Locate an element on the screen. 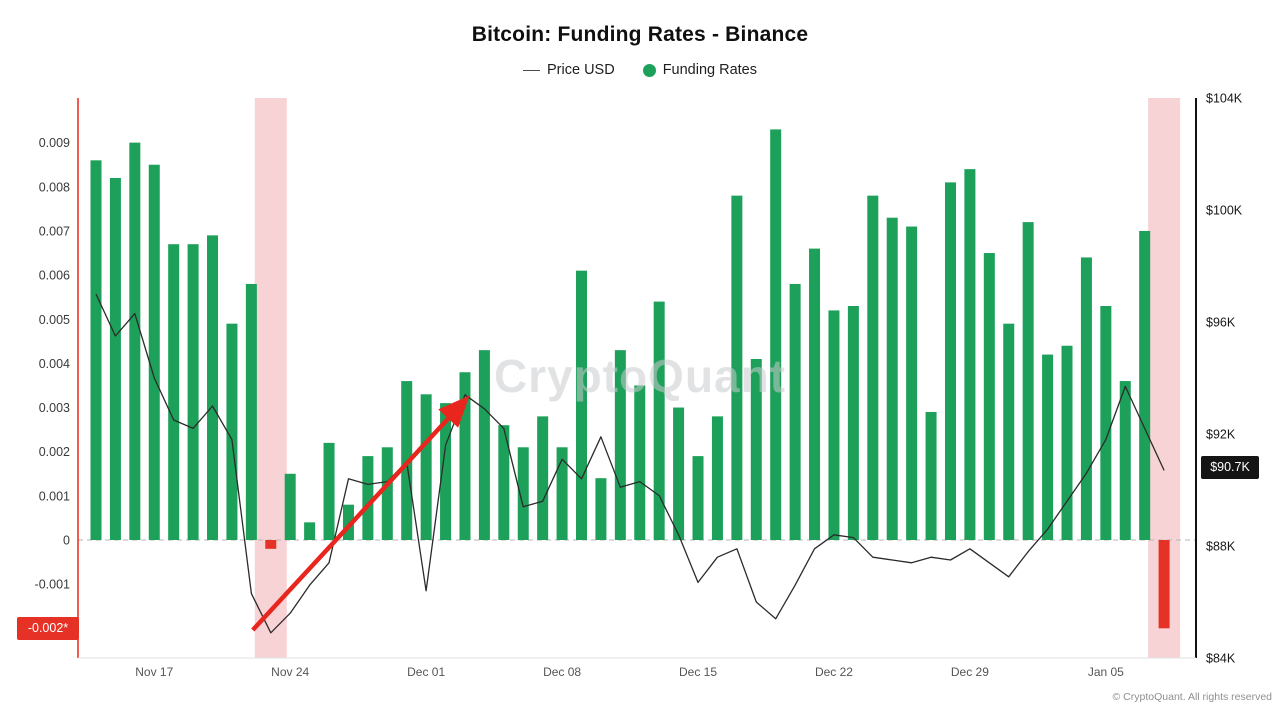 The width and height of the screenshot is (1280, 720). funding-dot-swatch-icon is located at coordinates (649, 70).